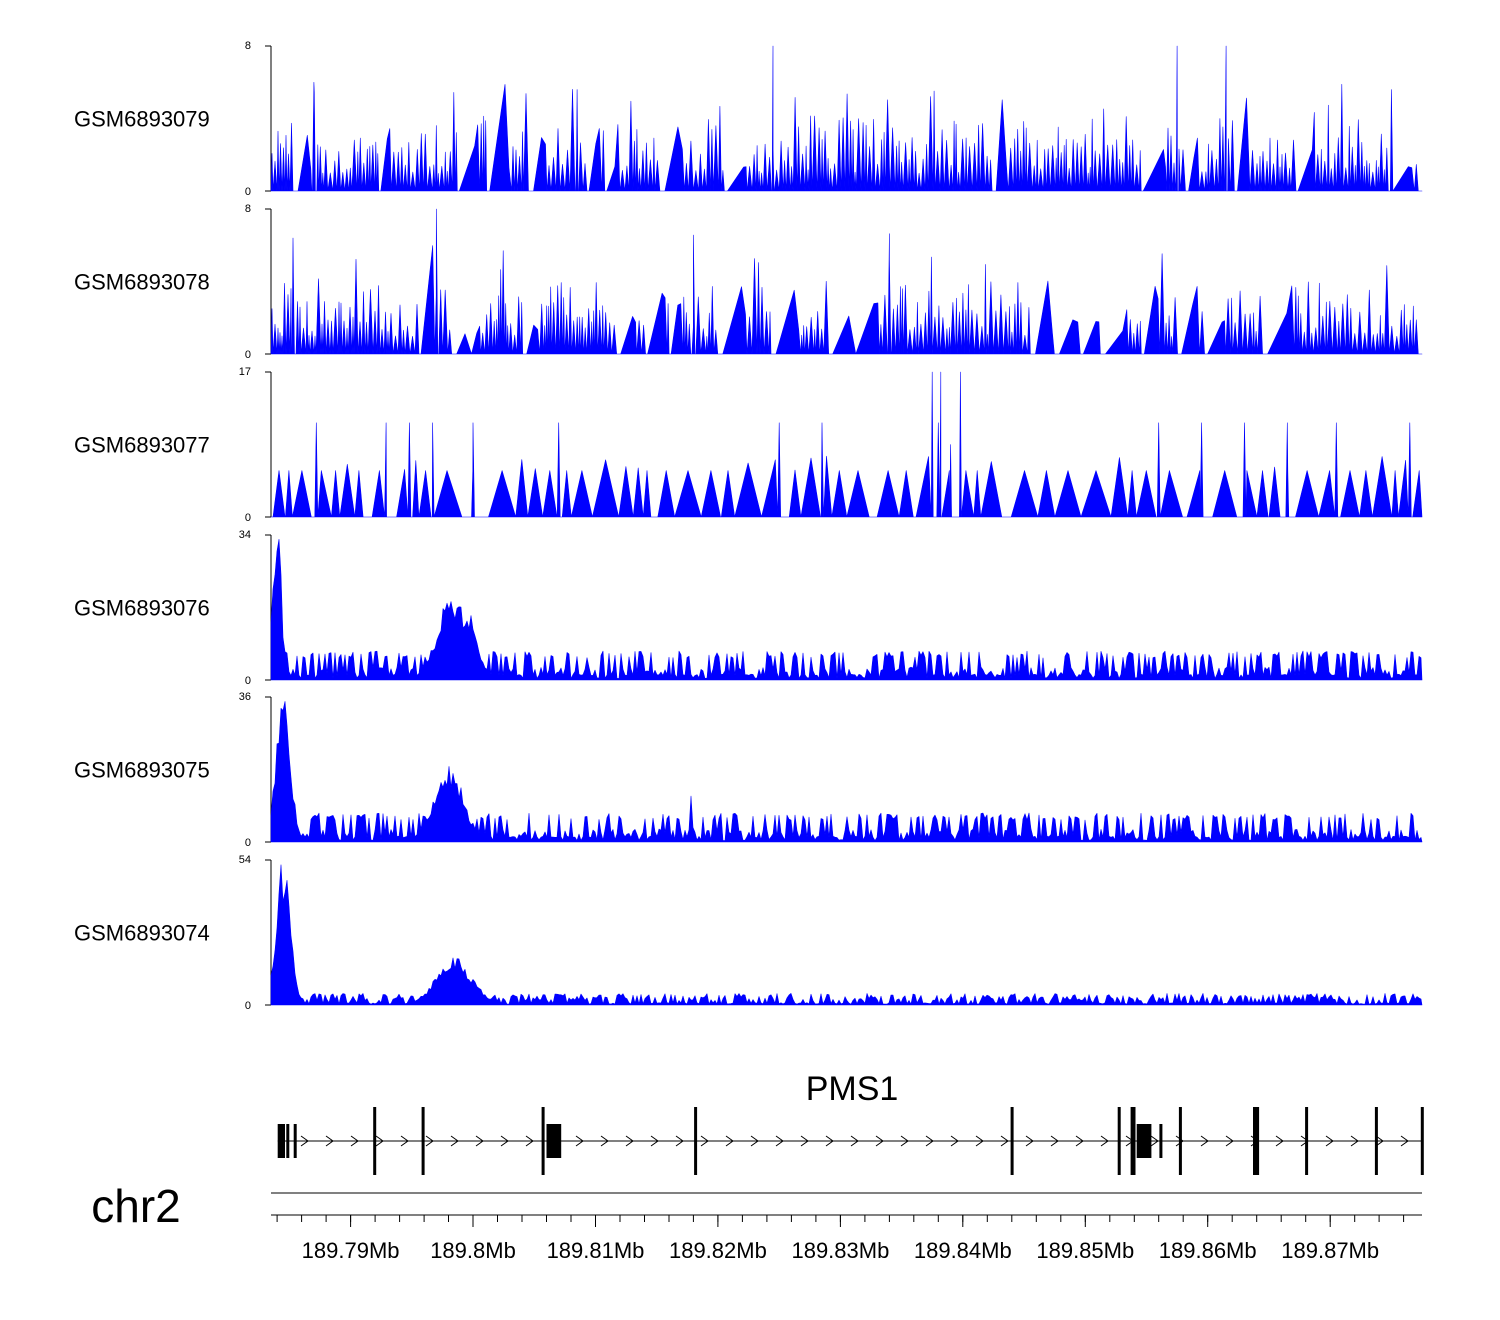 The height and width of the screenshot is (1320, 1500). Describe the element at coordinates (846, 118) in the screenshot. I see `signal-area-GSM6893079` at that location.